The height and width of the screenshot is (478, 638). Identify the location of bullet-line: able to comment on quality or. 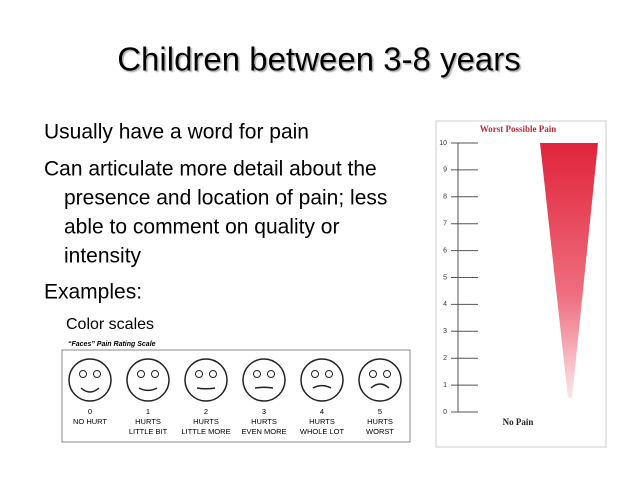
(201, 227).